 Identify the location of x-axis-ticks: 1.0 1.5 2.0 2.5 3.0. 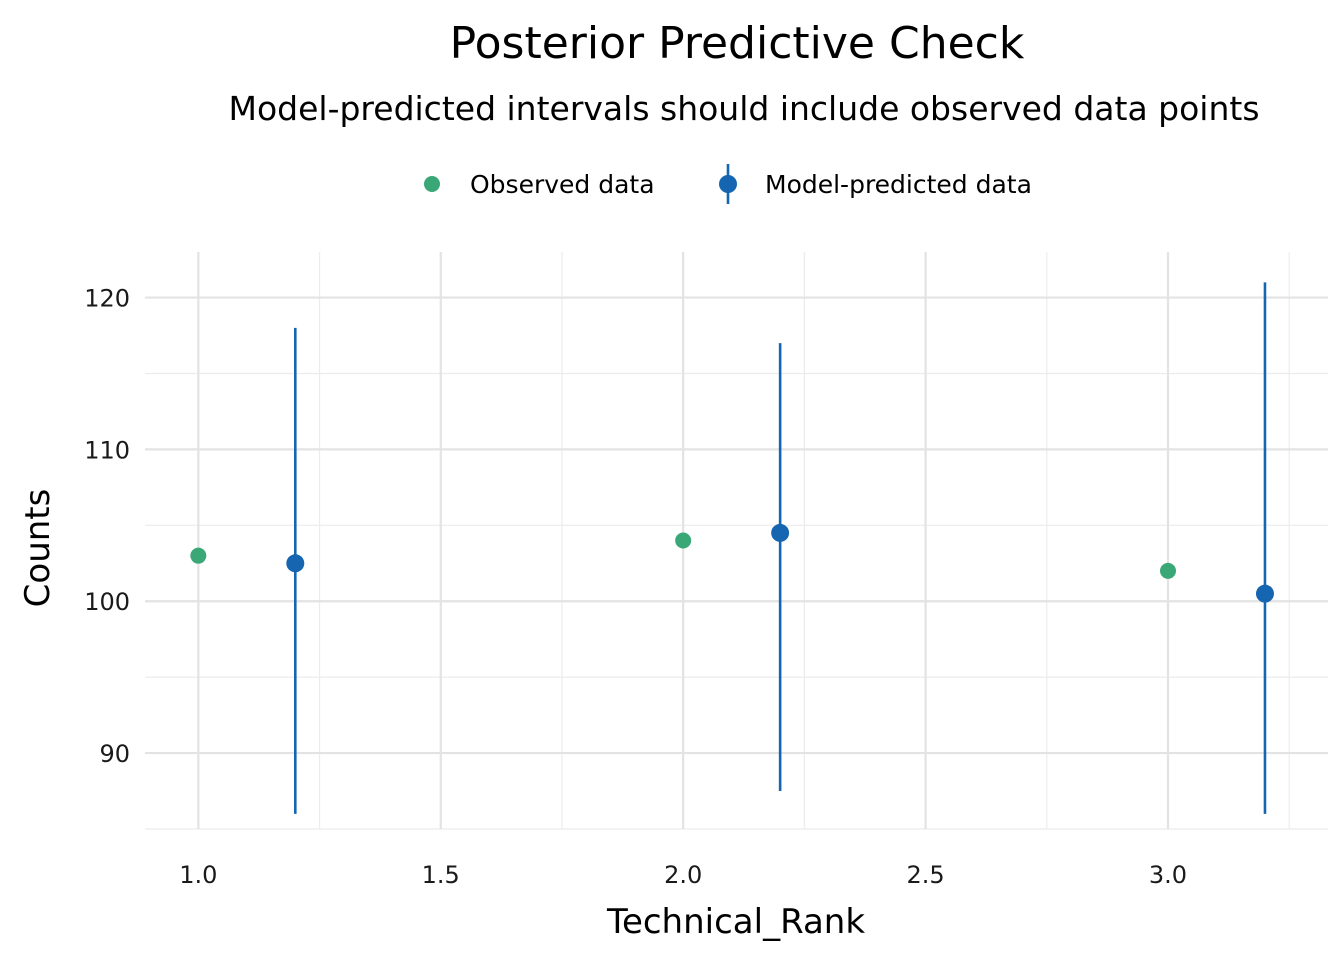
(683, 875).